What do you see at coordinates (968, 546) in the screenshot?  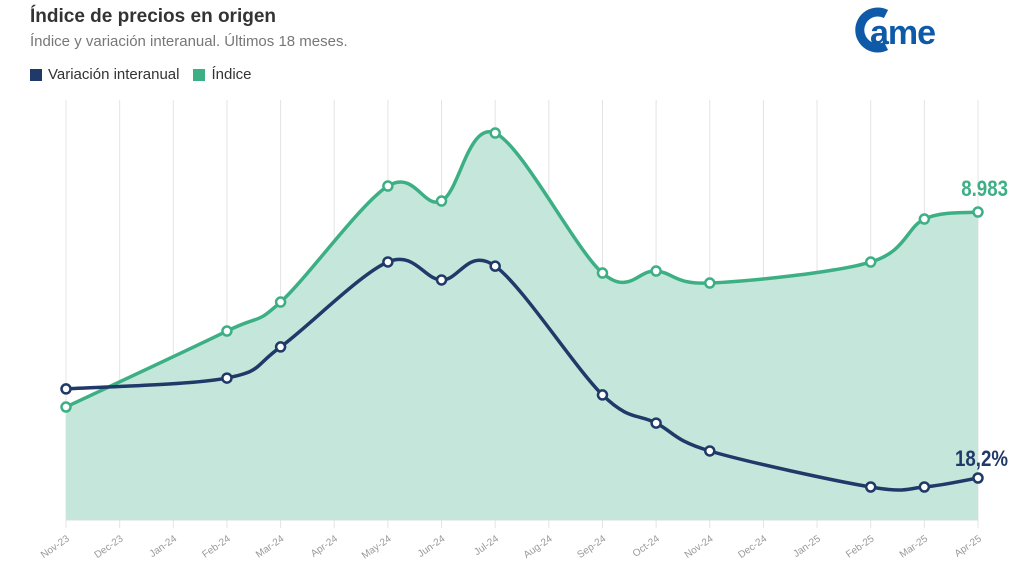 I see `x-tick-label: Apr-25` at bounding box center [968, 546].